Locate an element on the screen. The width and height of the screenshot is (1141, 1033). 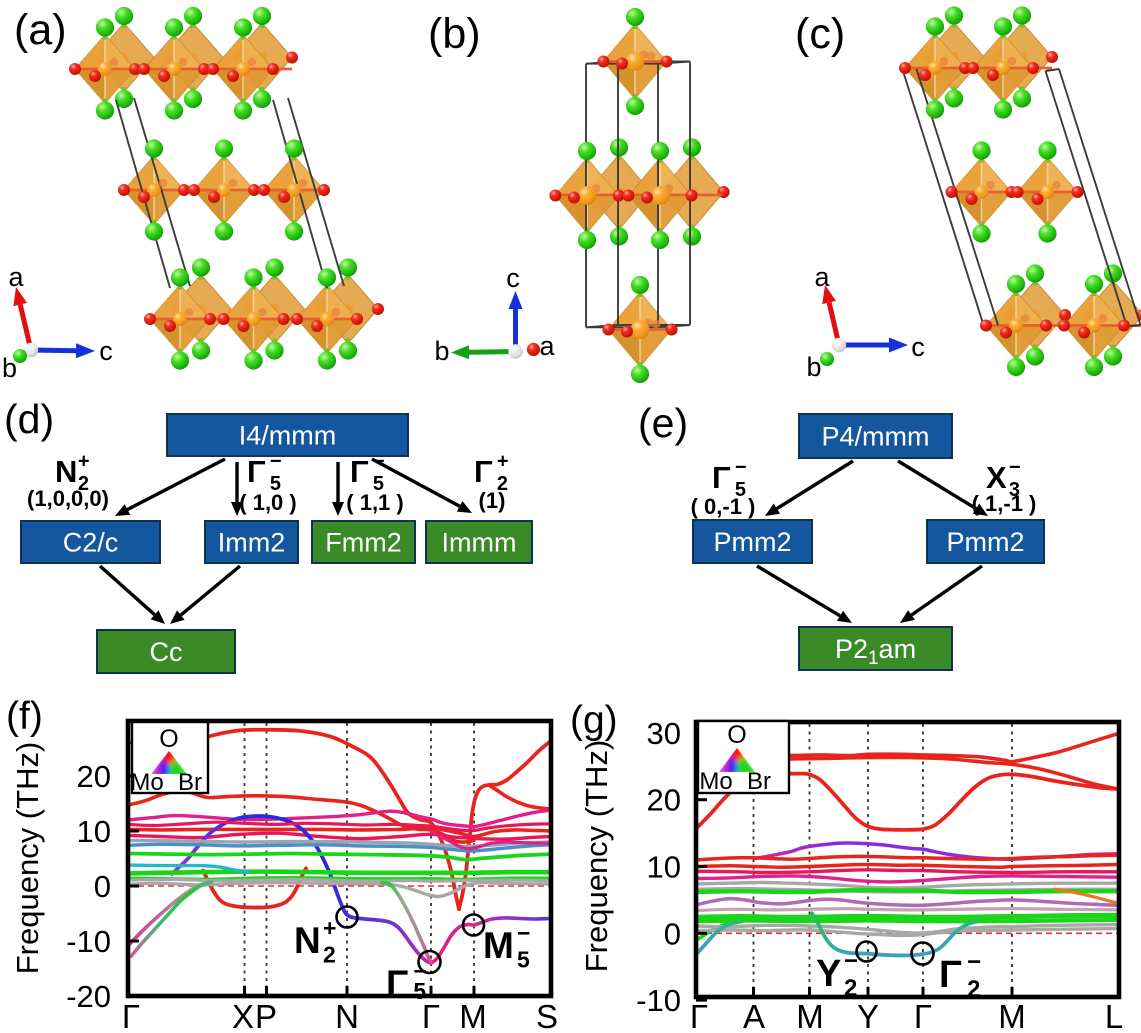
svg-text: (f) is located at coordinates (24, 716).